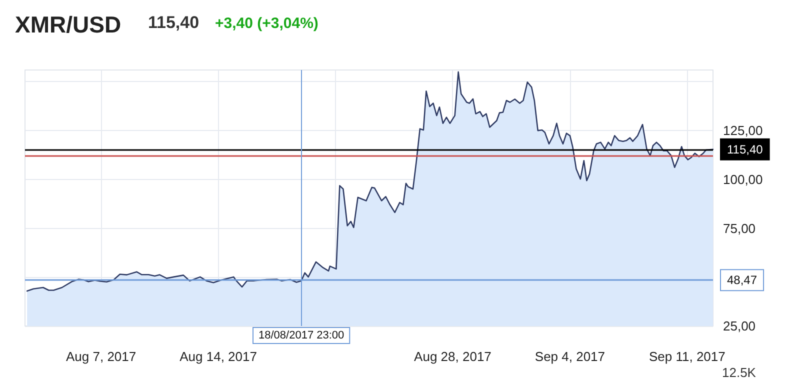 The height and width of the screenshot is (386, 792). Describe the element at coordinates (101, 356) in the screenshot. I see `x-tick-label: Aug 7, 2017` at that location.